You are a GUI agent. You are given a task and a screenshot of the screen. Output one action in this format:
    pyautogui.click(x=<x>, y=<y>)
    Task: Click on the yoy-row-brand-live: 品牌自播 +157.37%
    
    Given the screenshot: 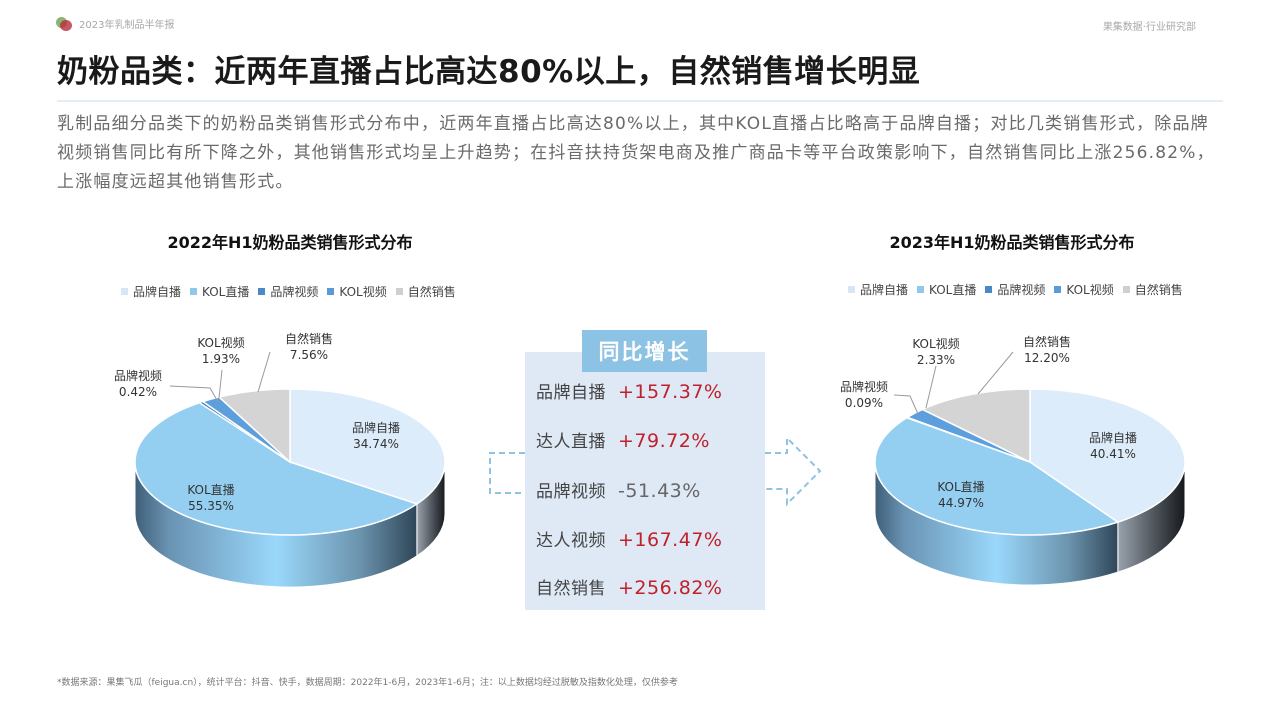 What is the action you would take?
    pyautogui.click(x=629, y=392)
    